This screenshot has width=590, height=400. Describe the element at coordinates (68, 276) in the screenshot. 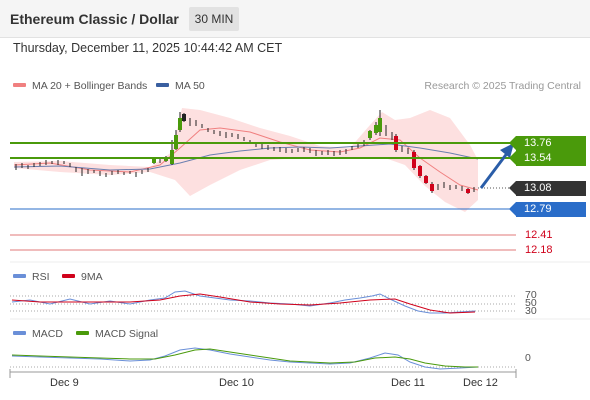

I see `rsi-ma-swatch` at that location.